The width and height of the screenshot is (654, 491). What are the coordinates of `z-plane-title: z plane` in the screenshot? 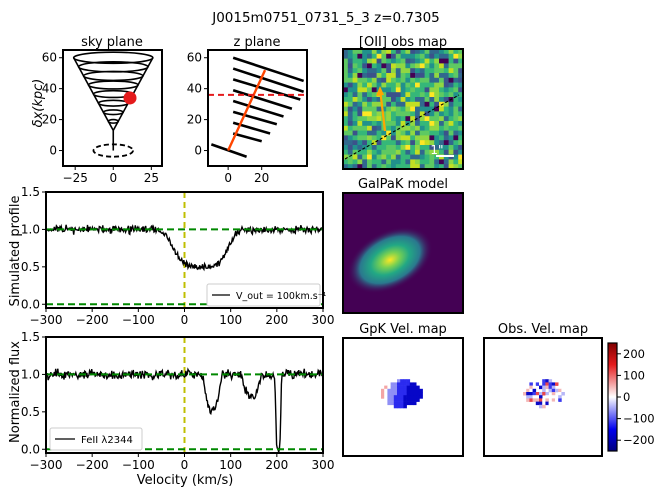 It's located at (256, 42).